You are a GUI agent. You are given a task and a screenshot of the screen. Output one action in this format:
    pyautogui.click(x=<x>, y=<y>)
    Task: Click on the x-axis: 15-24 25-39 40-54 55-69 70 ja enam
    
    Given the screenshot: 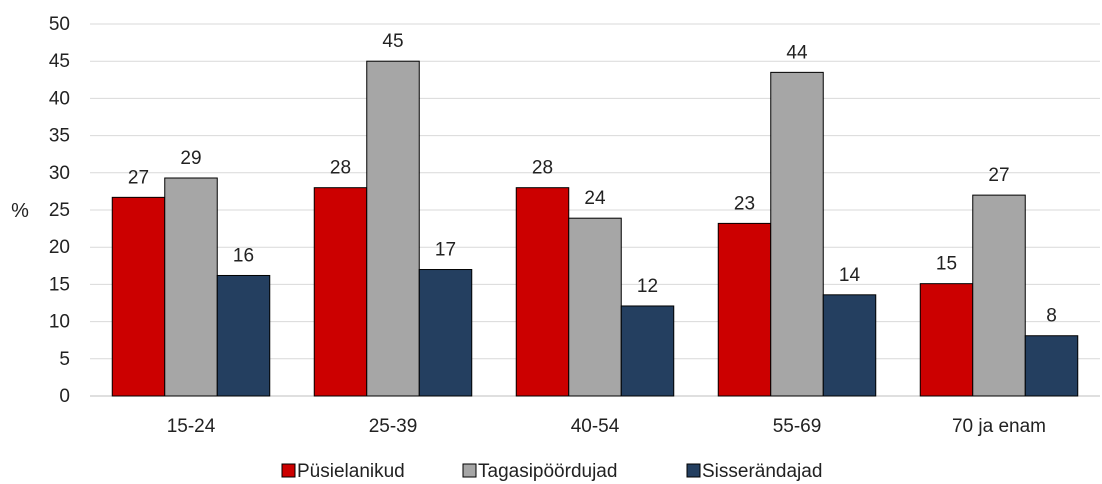 What is the action you would take?
    pyautogui.click(x=606, y=426)
    